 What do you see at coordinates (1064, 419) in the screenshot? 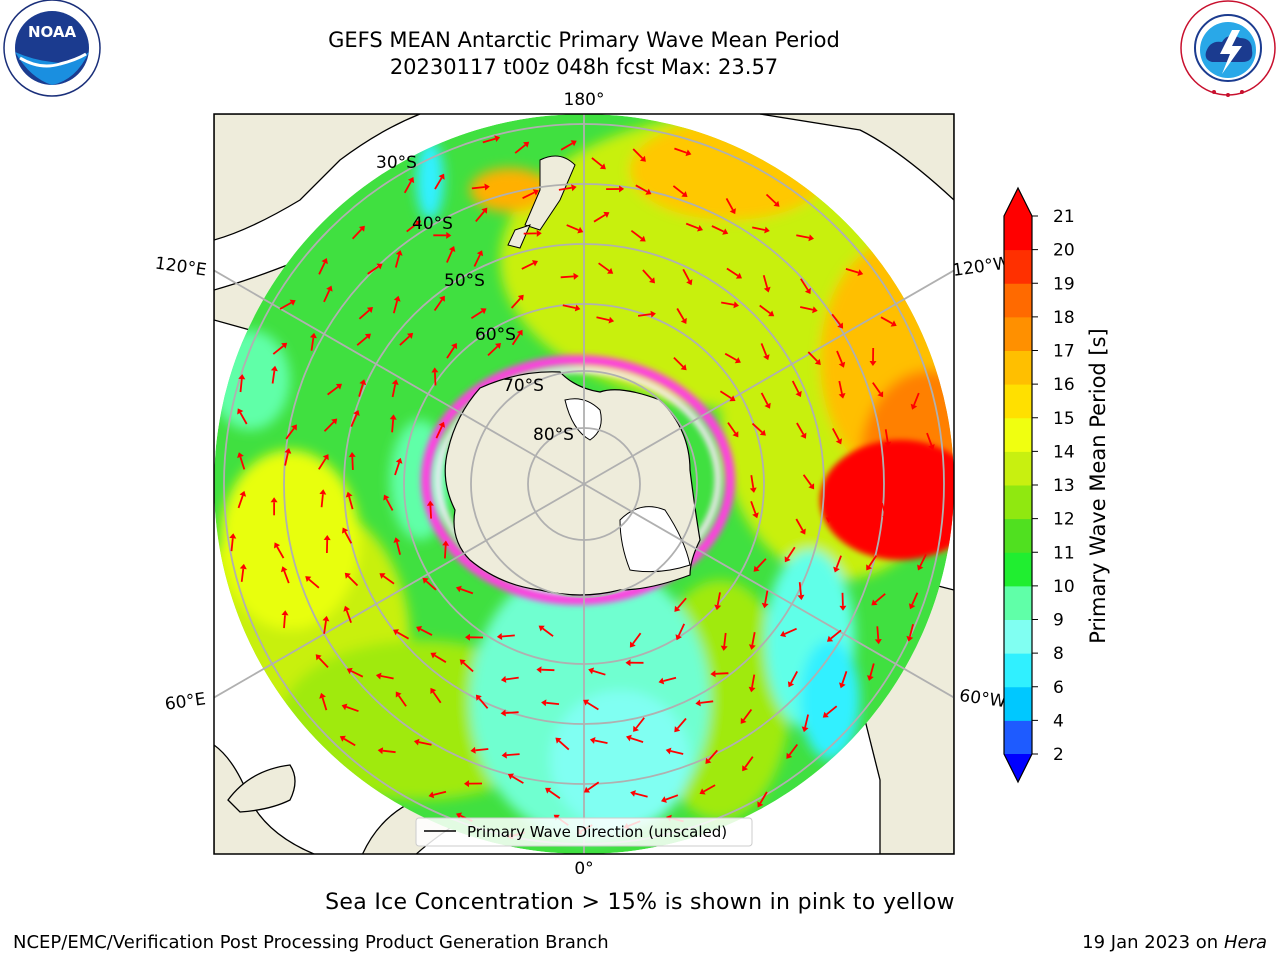
I see `colorbar-tick-label: 15` at bounding box center [1064, 419].